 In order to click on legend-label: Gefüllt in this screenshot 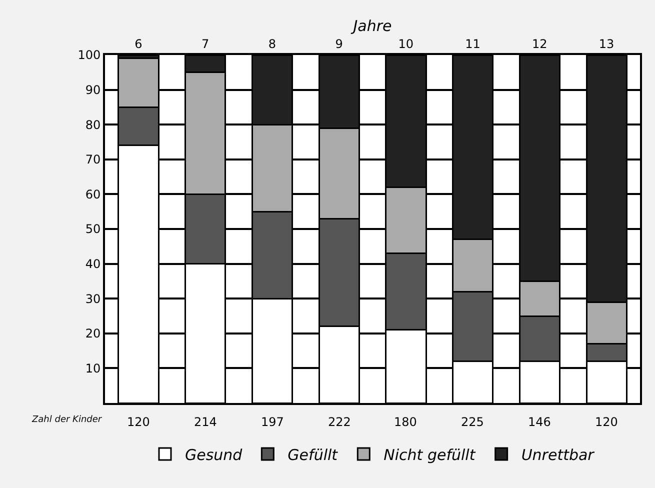, I will do `click(313, 455)`.